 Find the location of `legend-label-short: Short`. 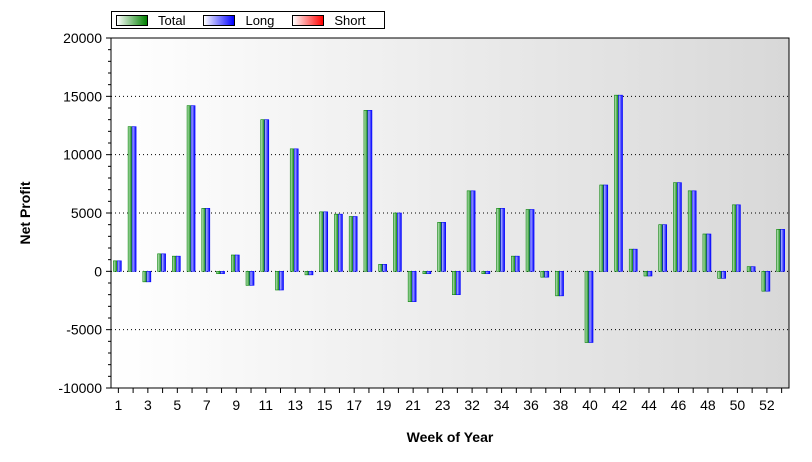

legend-label-short: Short is located at coordinates (350, 20).